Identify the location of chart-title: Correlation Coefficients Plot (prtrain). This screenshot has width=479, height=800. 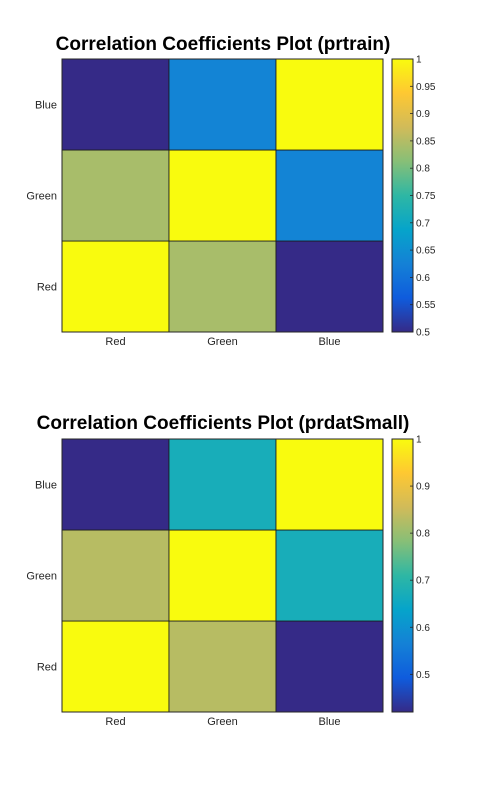
(223, 44).